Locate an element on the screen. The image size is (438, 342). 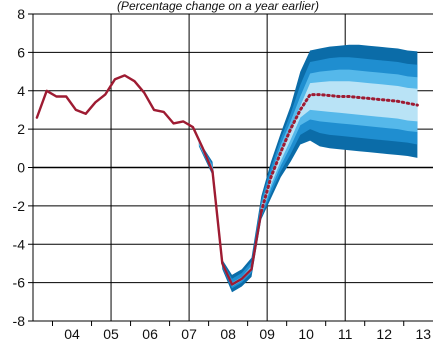
x-tick-label: 12 is located at coordinates (384, 334).